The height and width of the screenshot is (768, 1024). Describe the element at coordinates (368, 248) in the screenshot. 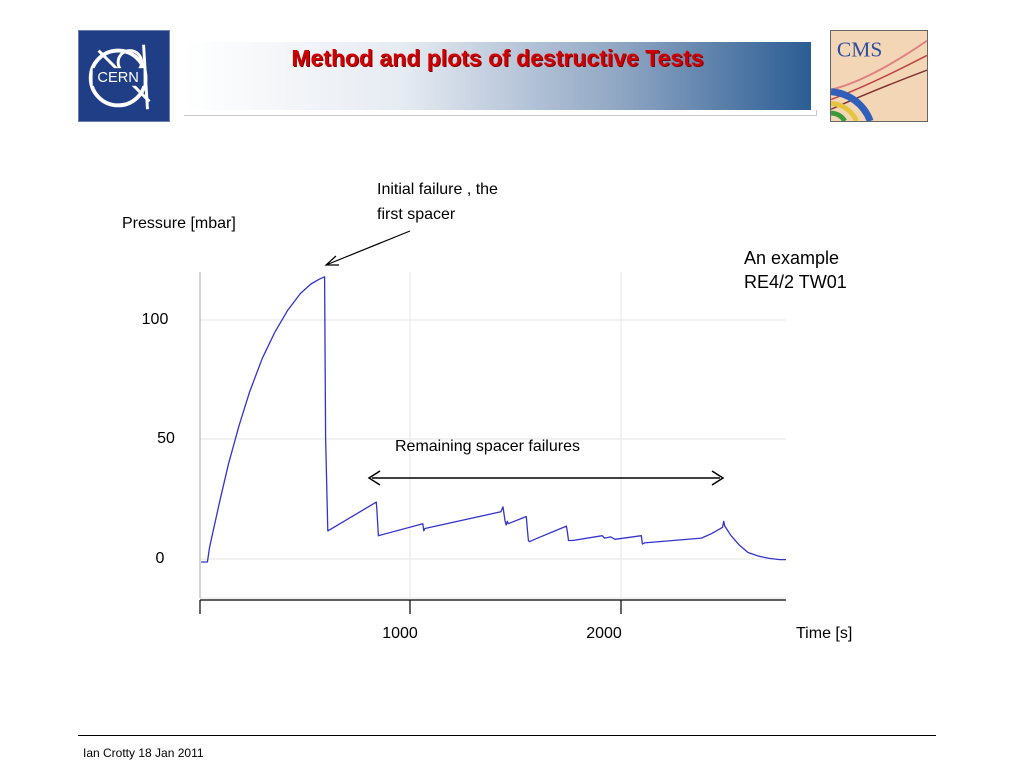

I see `annotation-initial-failure-arrow` at that location.